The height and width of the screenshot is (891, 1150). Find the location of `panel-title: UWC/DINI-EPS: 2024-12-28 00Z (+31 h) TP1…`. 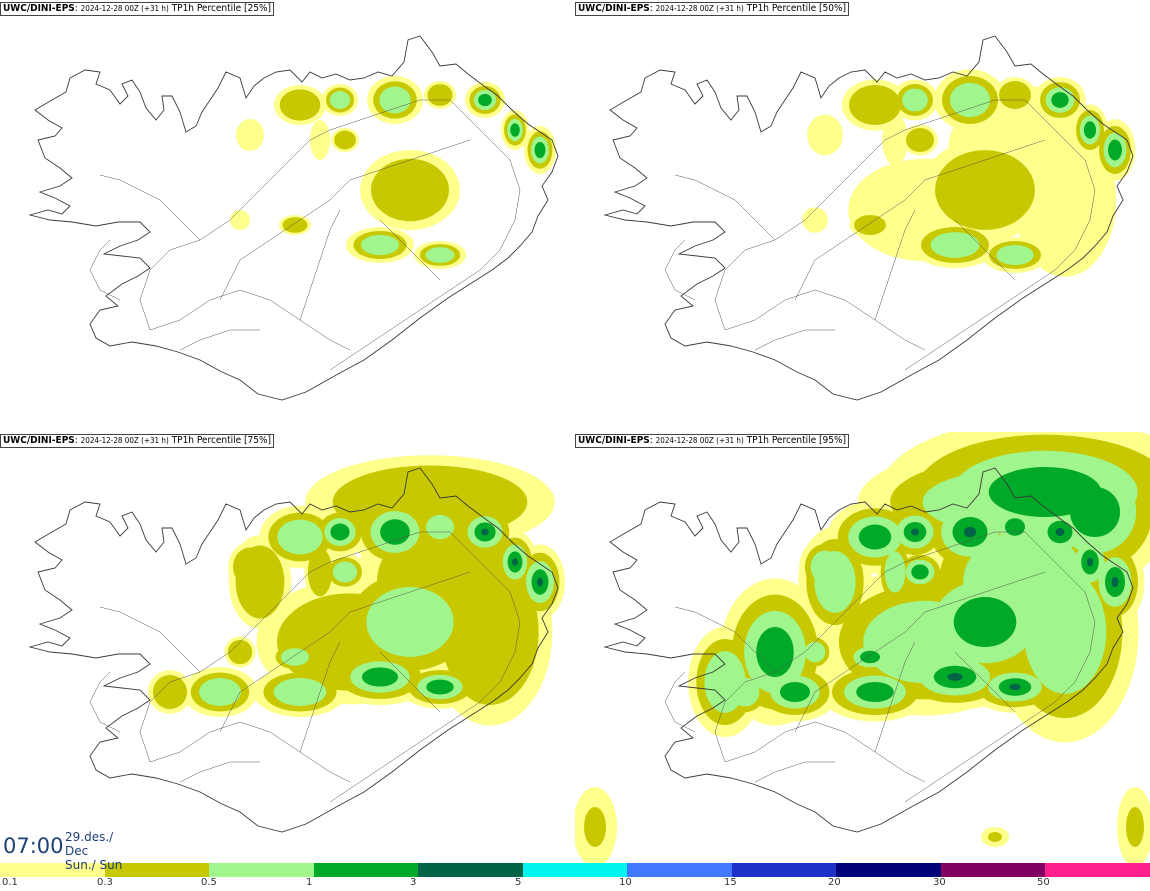

panel-title: UWC/DINI-EPS: 2024-12-28 00Z (+31 h) TP1… is located at coordinates (137, 9).